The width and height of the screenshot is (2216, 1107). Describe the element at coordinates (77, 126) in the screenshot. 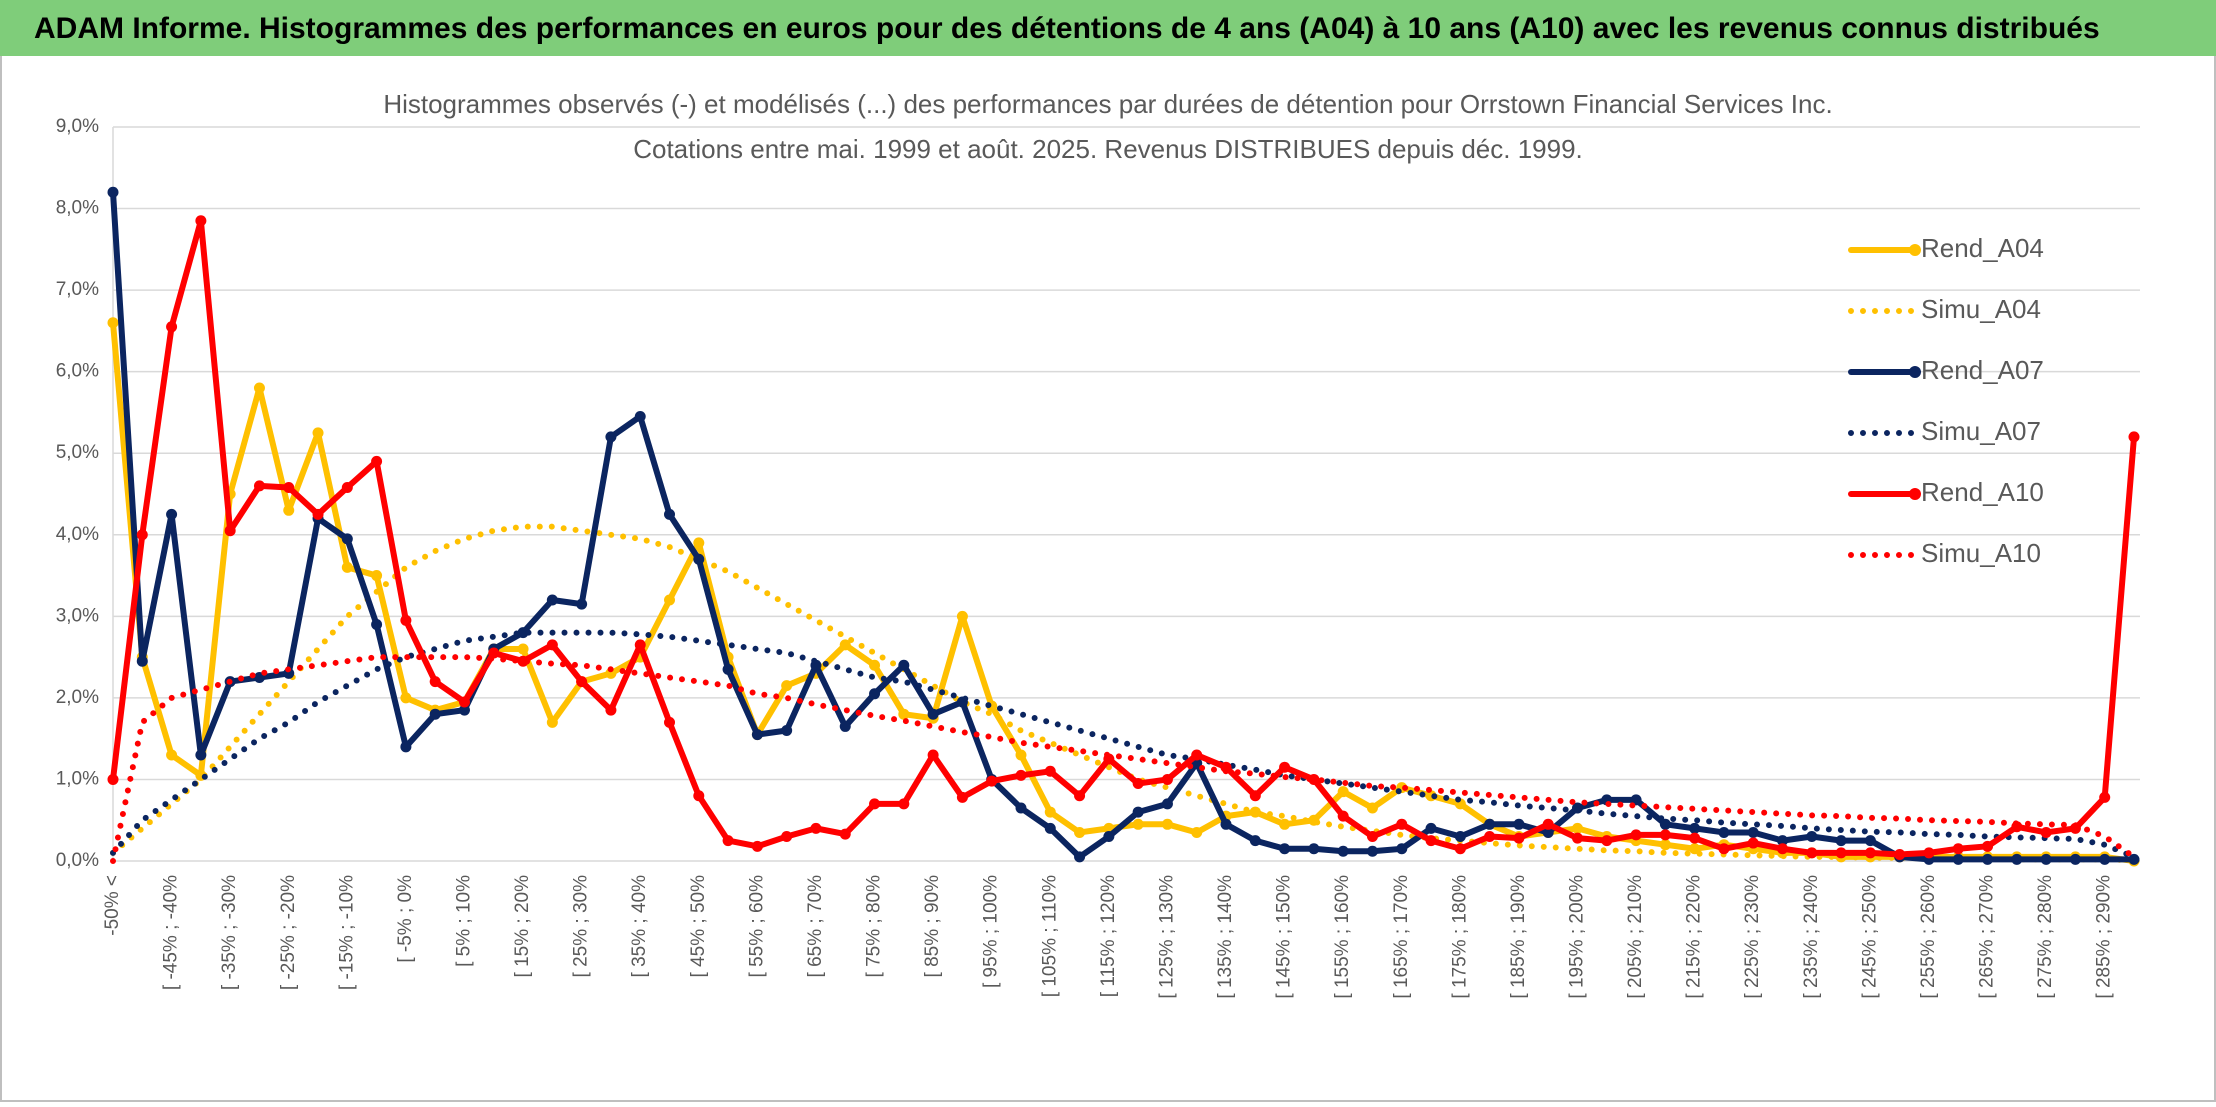

I see `y-tick-label: 9,0%` at that location.